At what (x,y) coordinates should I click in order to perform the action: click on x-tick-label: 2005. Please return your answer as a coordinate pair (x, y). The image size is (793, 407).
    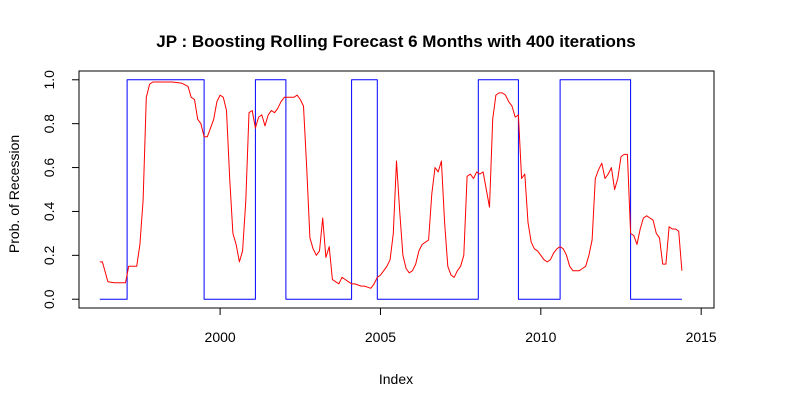
    Looking at the image, I should click on (380, 337).